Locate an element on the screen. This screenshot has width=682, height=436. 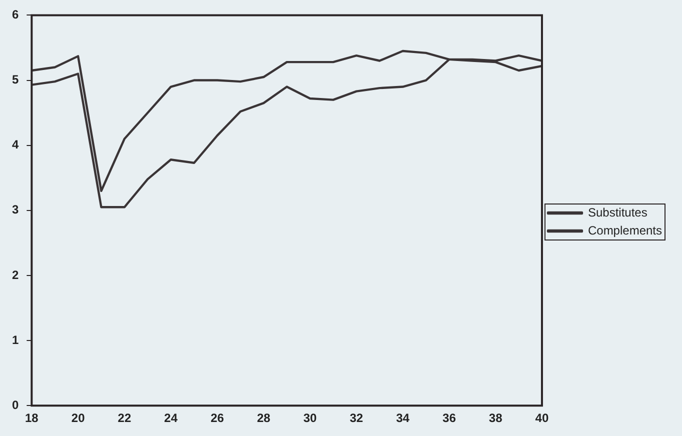
y-tick-label: 6 is located at coordinates (15, 15).